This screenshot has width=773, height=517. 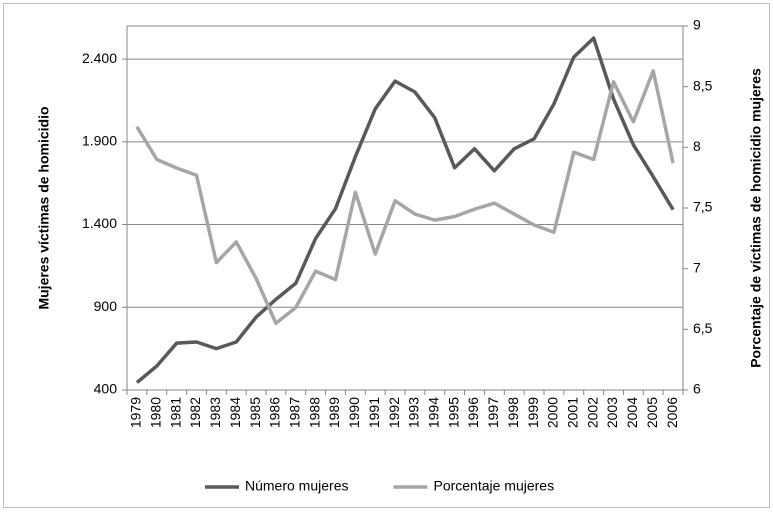 I want to click on x-tick-label: 1991, so click(x=374, y=412).